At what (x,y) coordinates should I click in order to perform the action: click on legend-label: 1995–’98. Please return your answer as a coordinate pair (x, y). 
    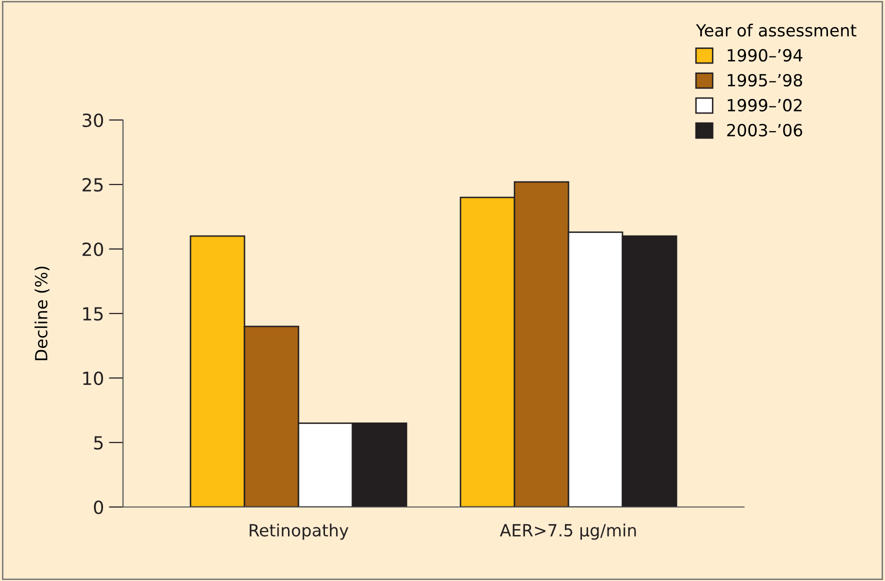
    Looking at the image, I should click on (765, 80).